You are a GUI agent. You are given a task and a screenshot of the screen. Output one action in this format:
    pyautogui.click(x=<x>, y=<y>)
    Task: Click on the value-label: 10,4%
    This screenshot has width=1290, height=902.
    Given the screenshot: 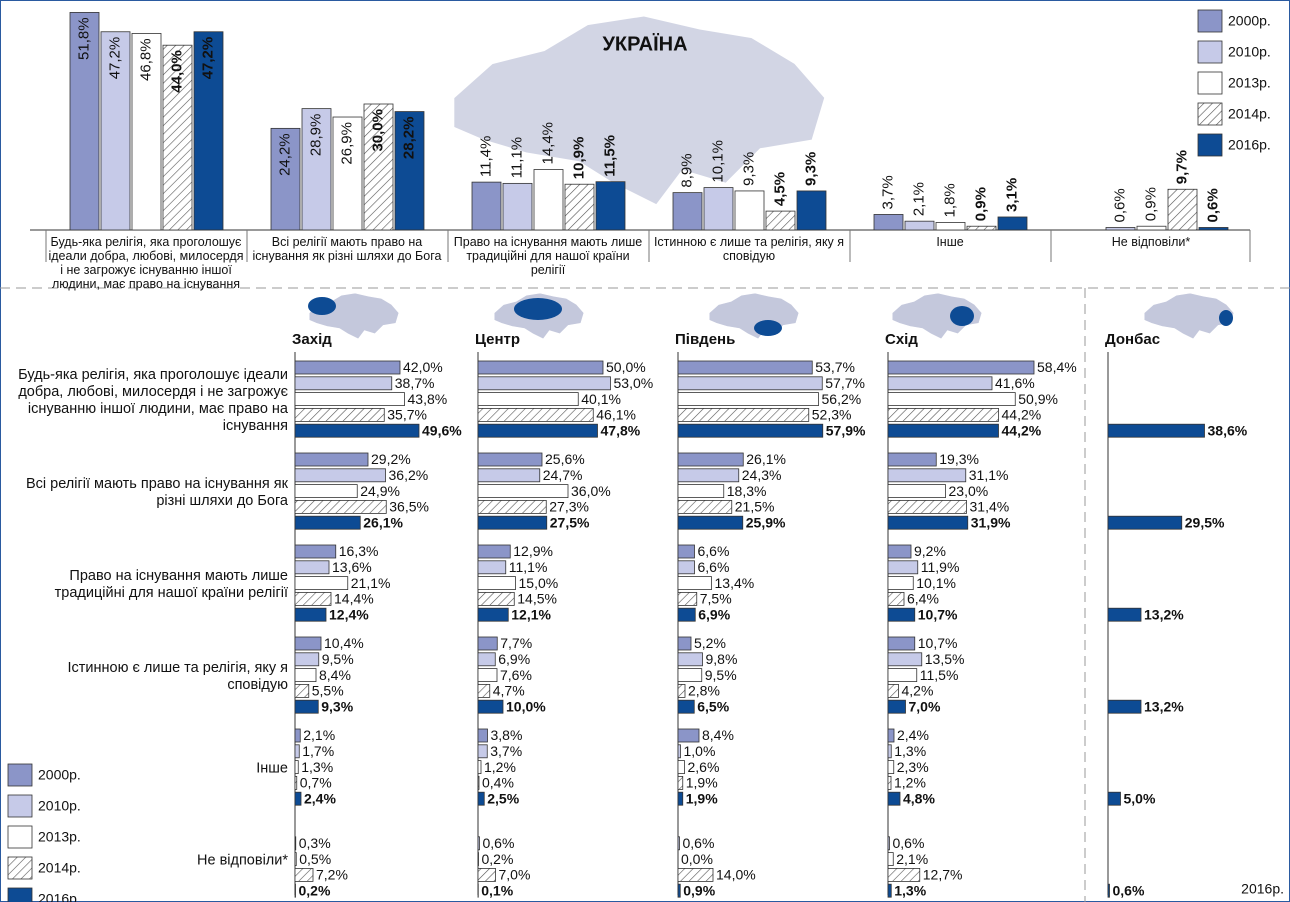 What is the action you would take?
    pyautogui.click(x=344, y=643)
    